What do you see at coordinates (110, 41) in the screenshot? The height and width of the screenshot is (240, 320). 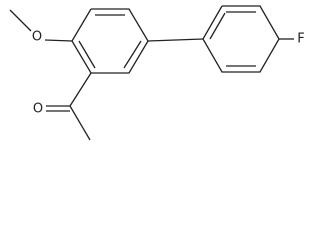 I see `left-ring` at bounding box center [110, 41].